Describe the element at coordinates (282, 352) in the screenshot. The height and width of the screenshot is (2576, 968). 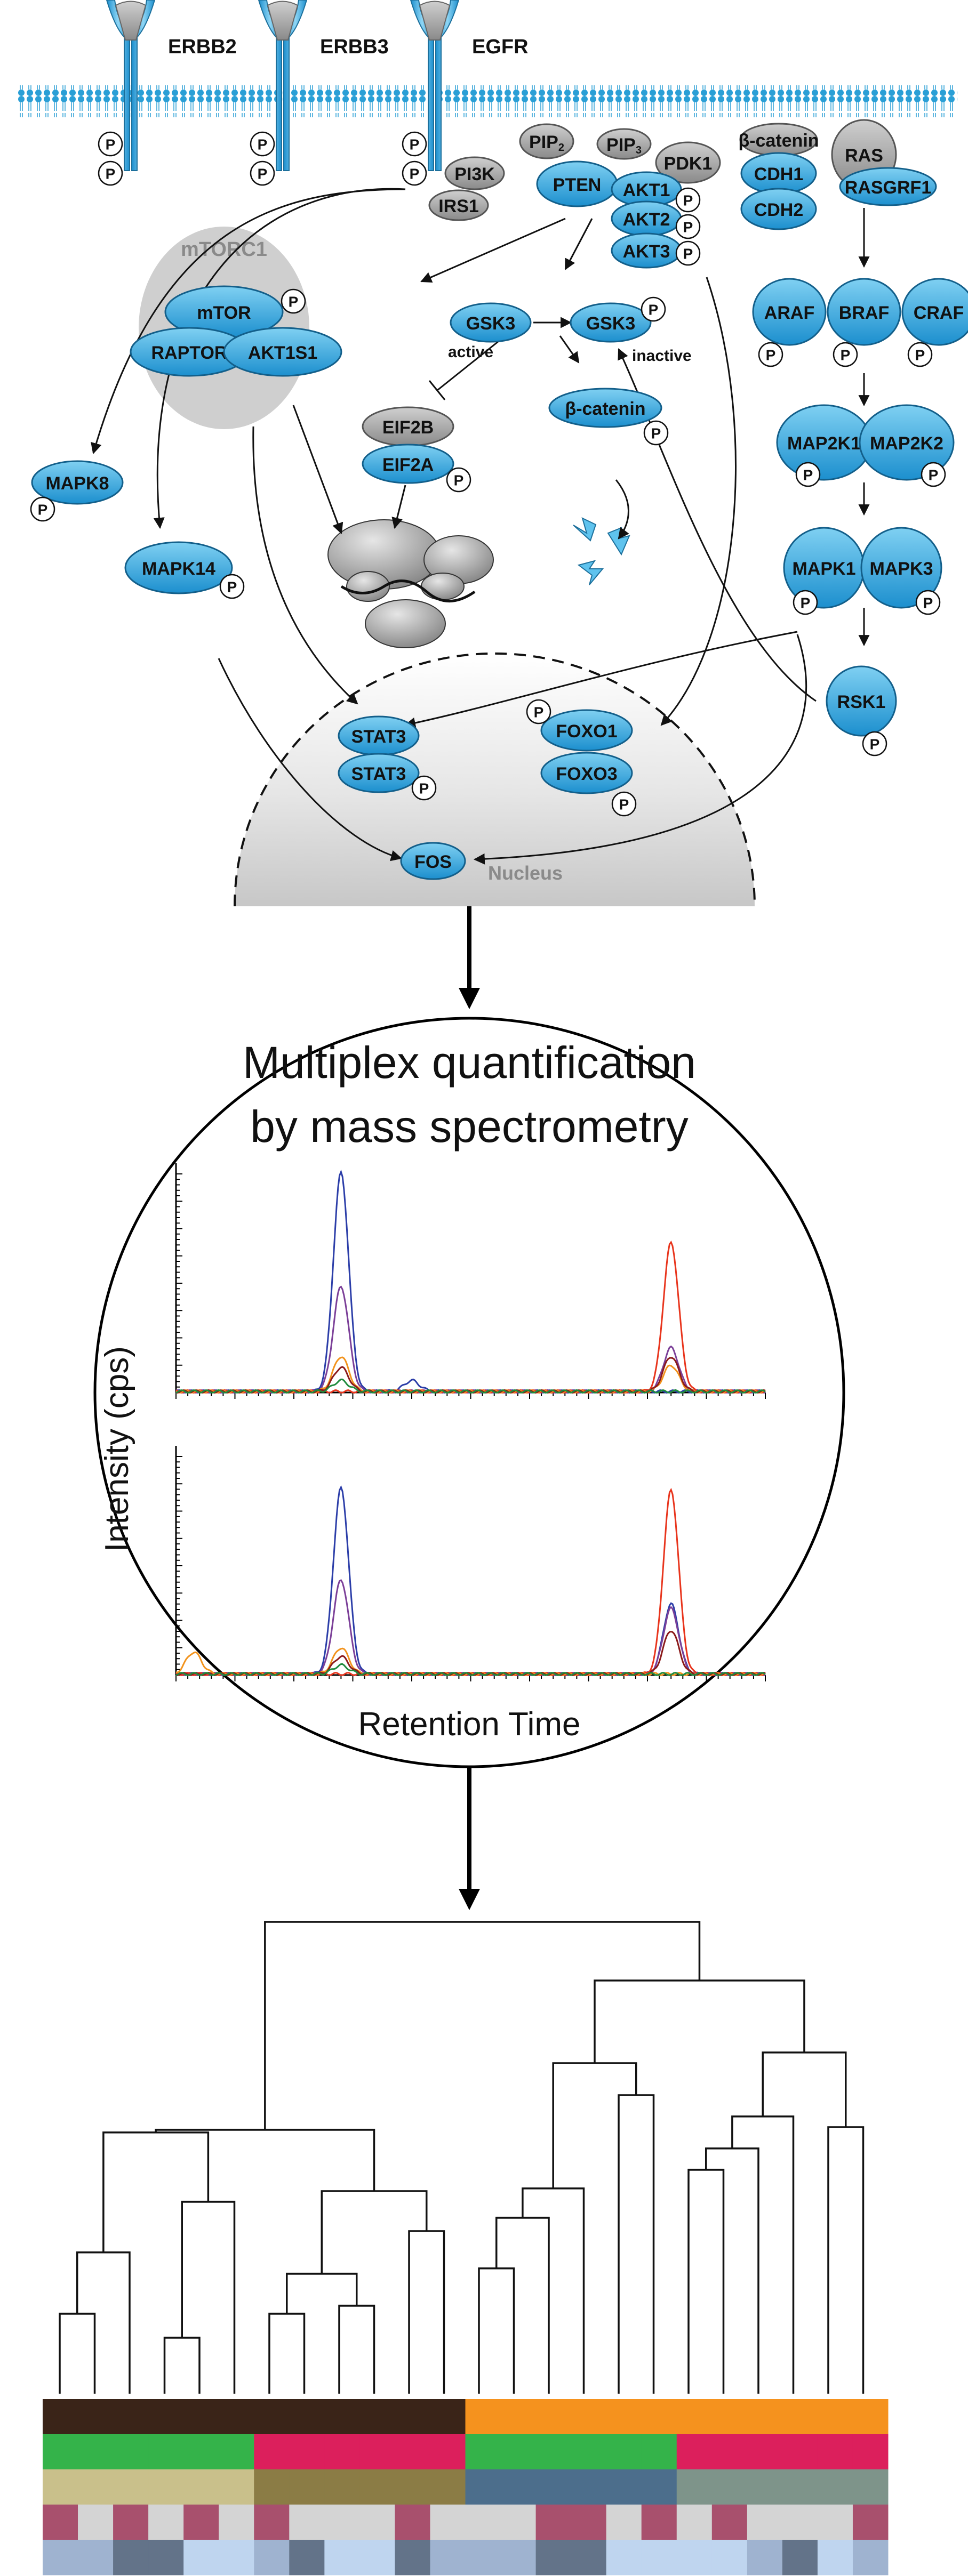
I see `protein-akt1s1: AKT1S1` at that location.